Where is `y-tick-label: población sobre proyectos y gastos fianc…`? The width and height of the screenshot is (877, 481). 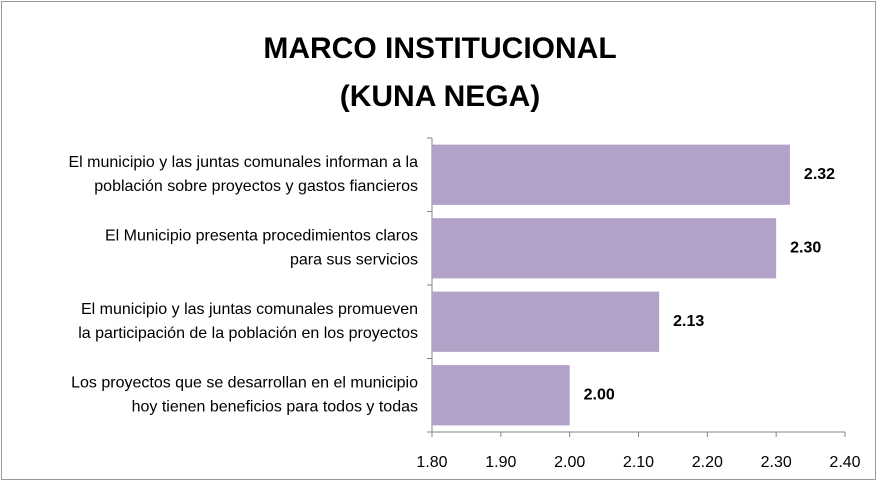
y-tick-label: población sobre proyectos y gastos fianc… is located at coordinates (256, 186).